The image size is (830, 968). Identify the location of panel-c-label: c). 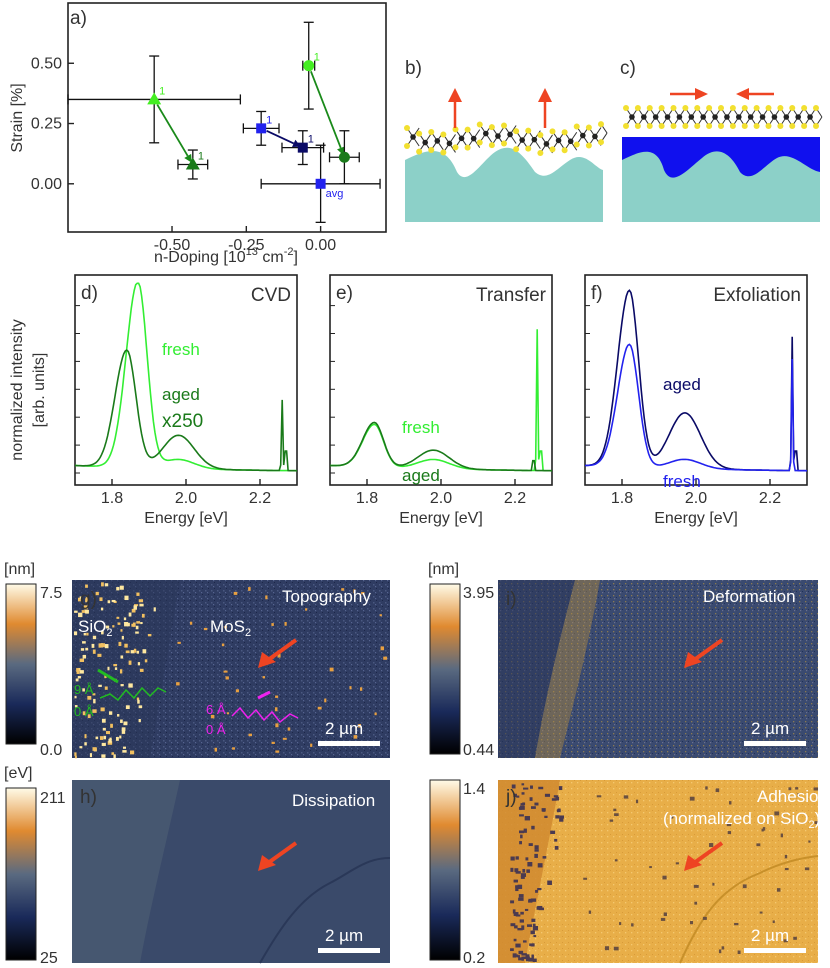
(628, 68).